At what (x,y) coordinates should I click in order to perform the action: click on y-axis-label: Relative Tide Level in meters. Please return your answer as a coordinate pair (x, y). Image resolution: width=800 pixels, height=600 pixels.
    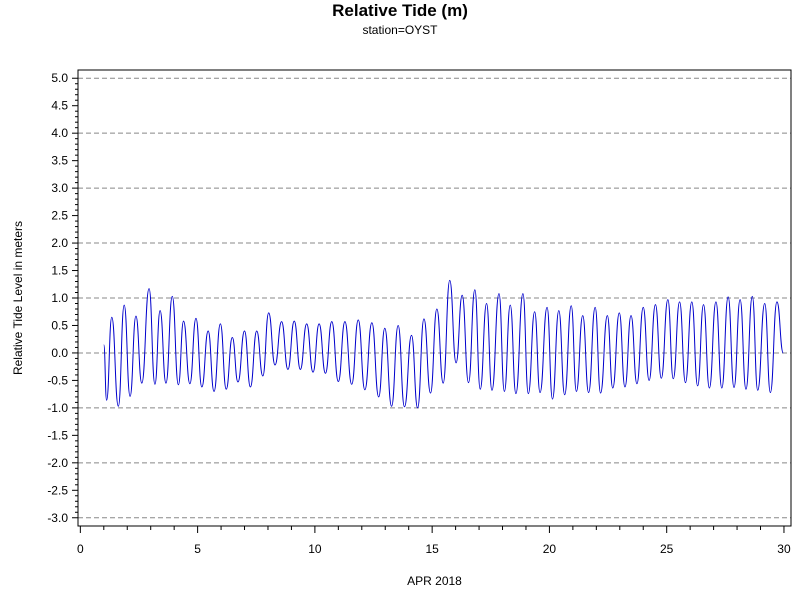
    Looking at the image, I should click on (18, 298).